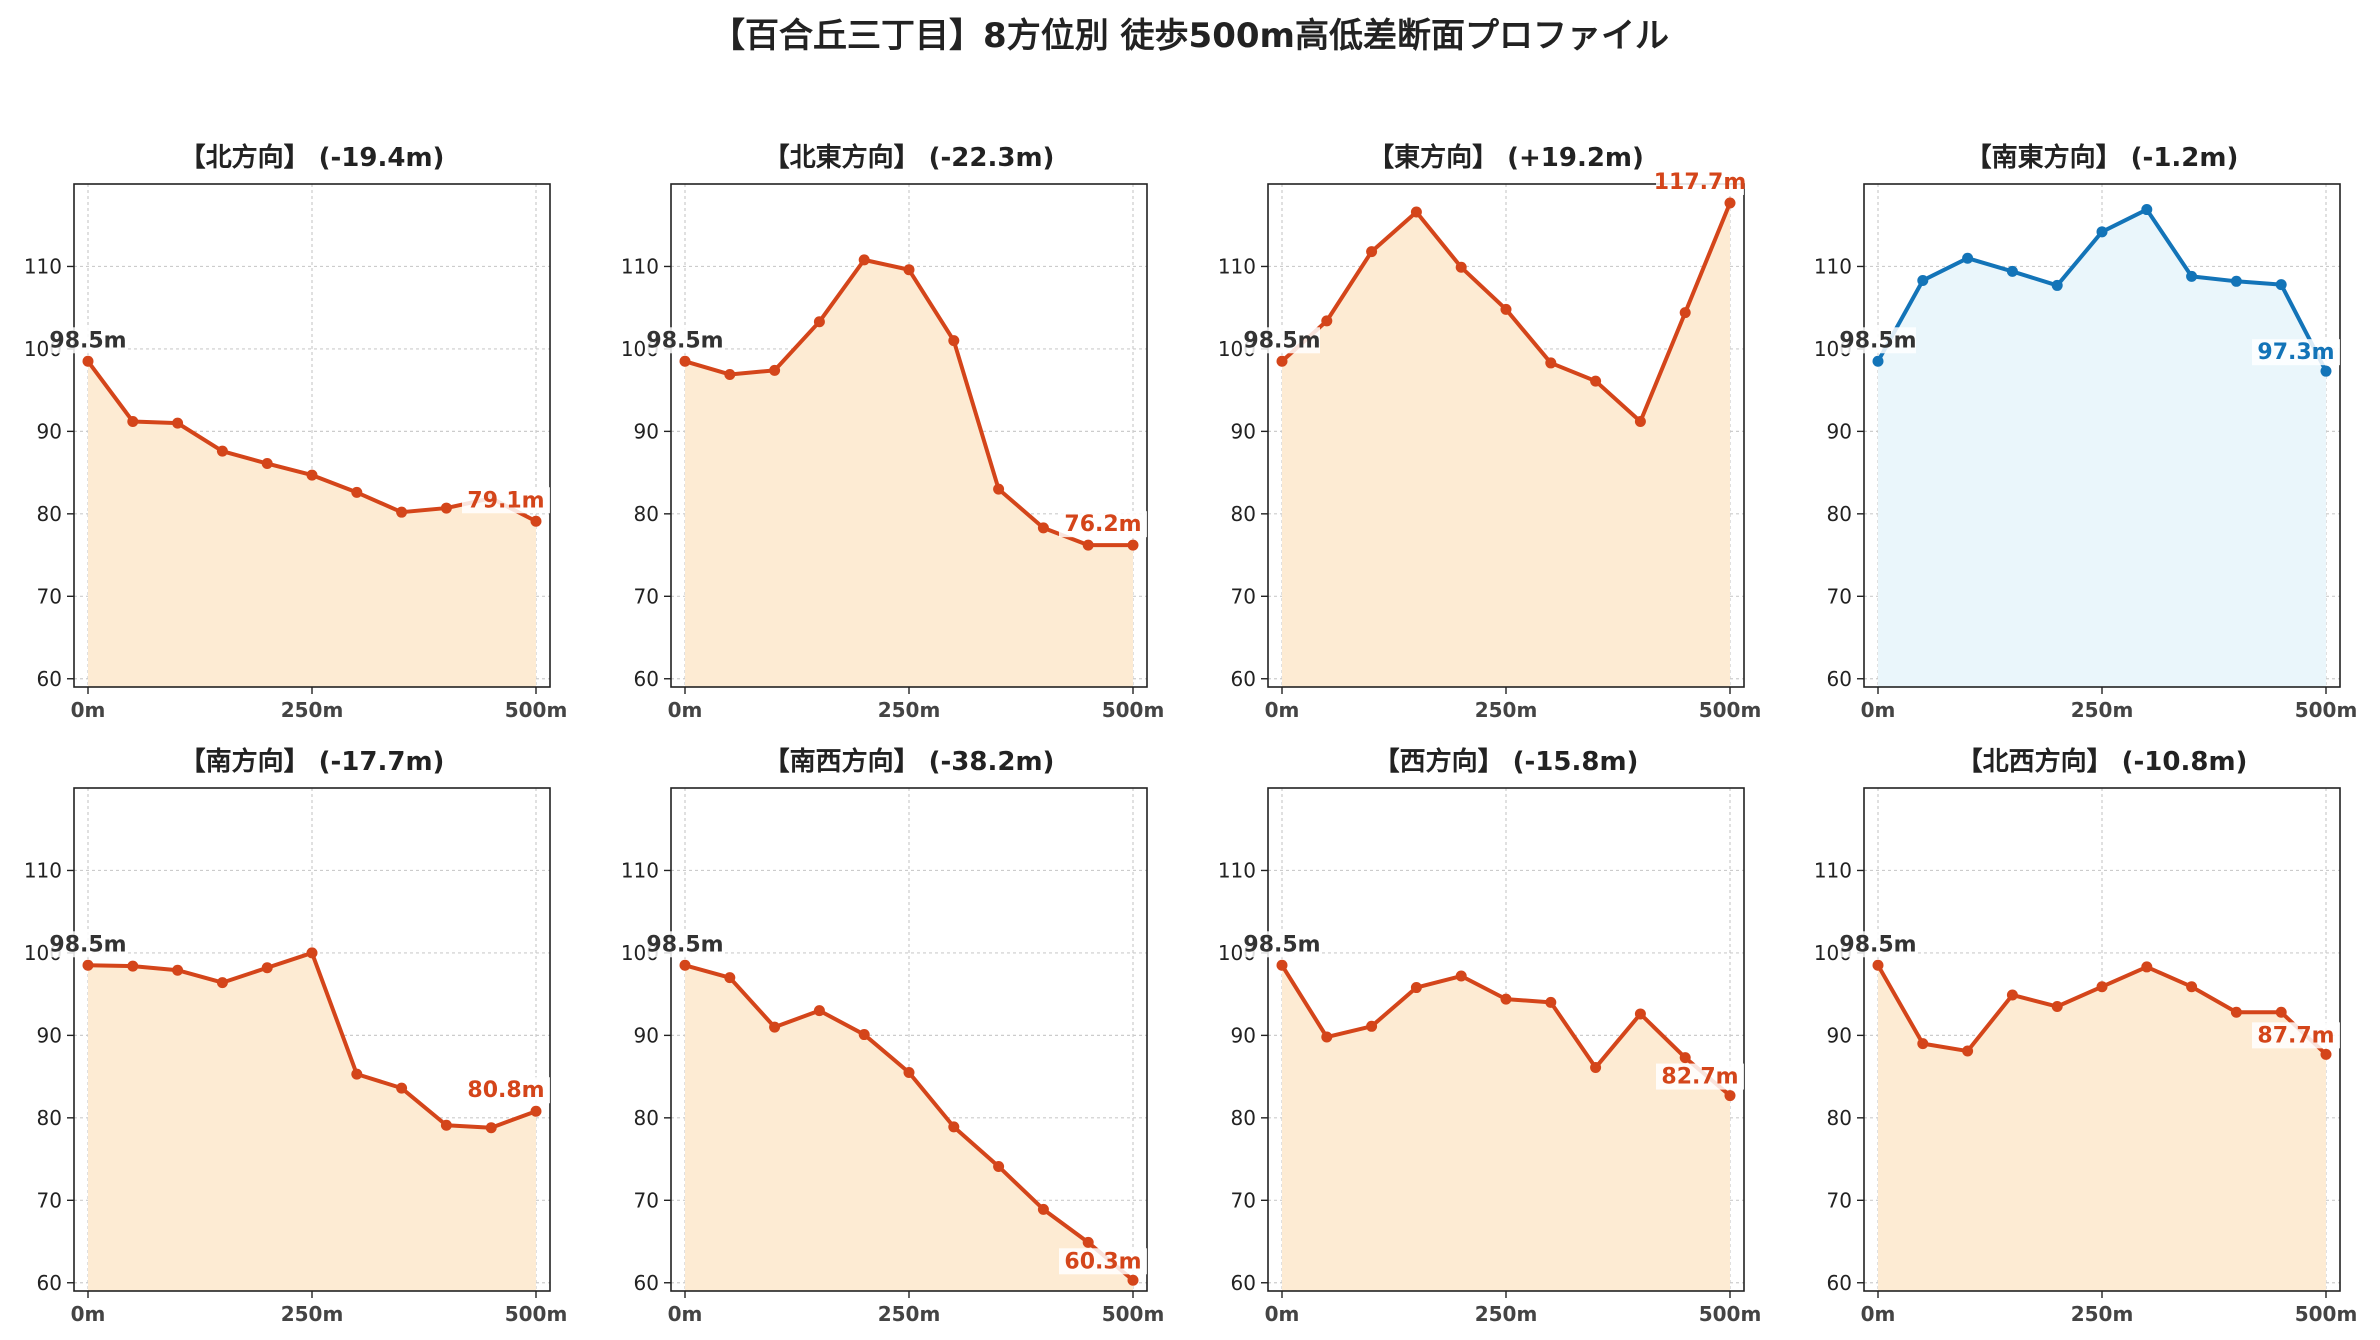 This screenshot has width=2380, height=1340. Describe the element at coordinates (1102, 1261) in the screenshot. I see `end-elevation-label: 60.3m` at that location.